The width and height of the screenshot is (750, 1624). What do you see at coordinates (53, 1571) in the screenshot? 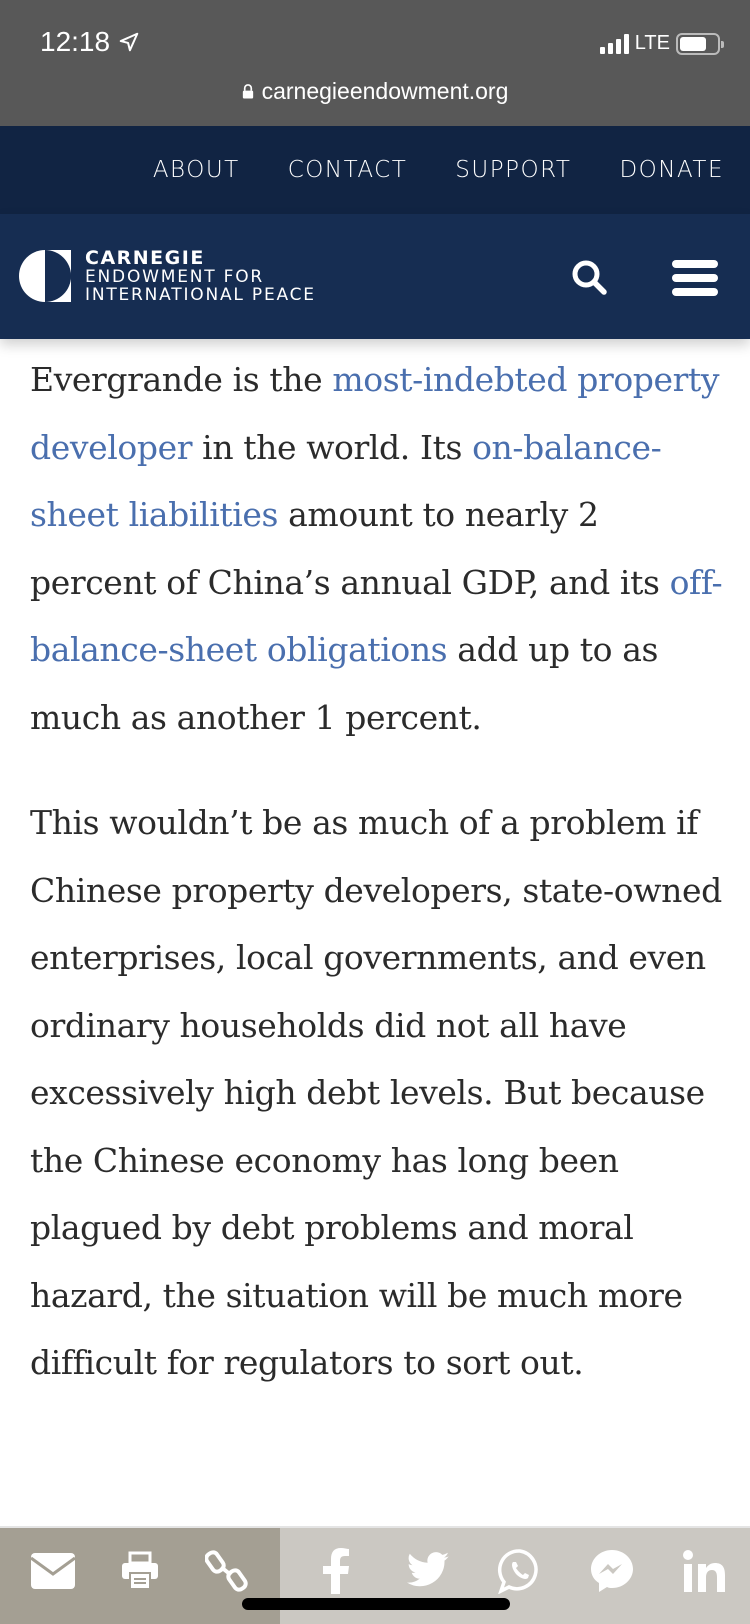
I see `email-icon` at bounding box center [53, 1571].